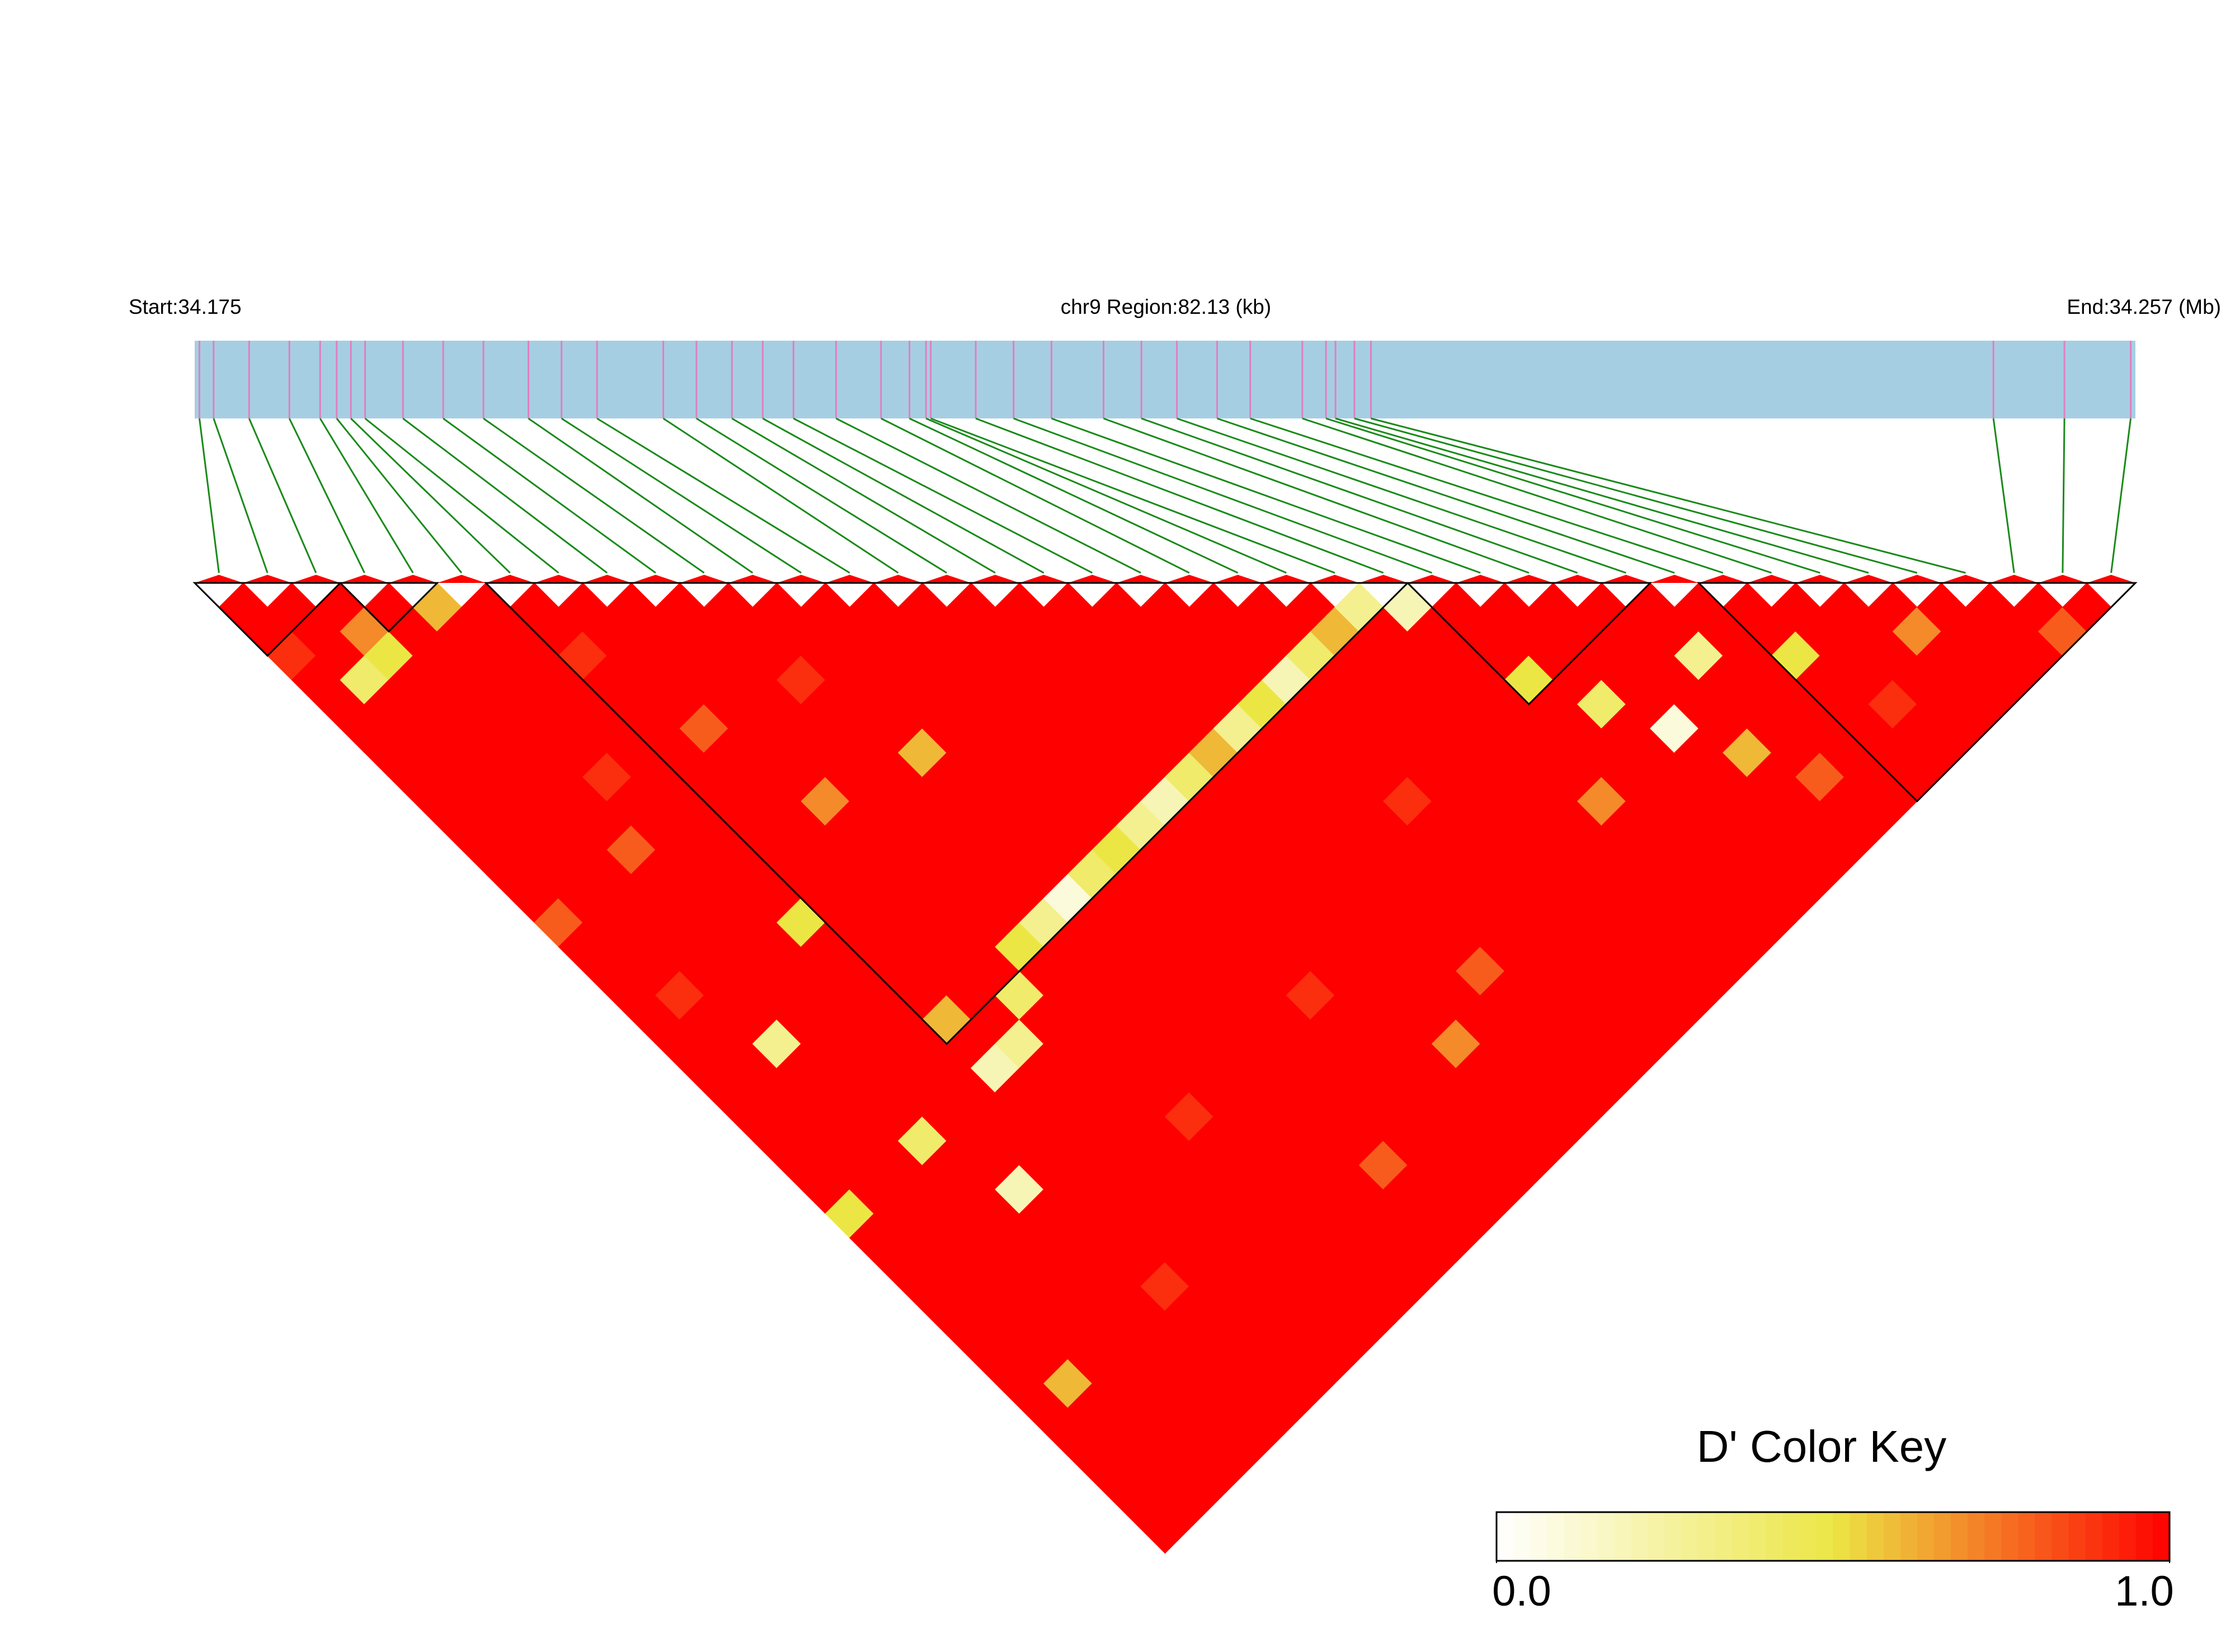 This screenshot has height=1652, width=2235. I want to click on key-tick-label: 0.0, so click(1521, 1592).